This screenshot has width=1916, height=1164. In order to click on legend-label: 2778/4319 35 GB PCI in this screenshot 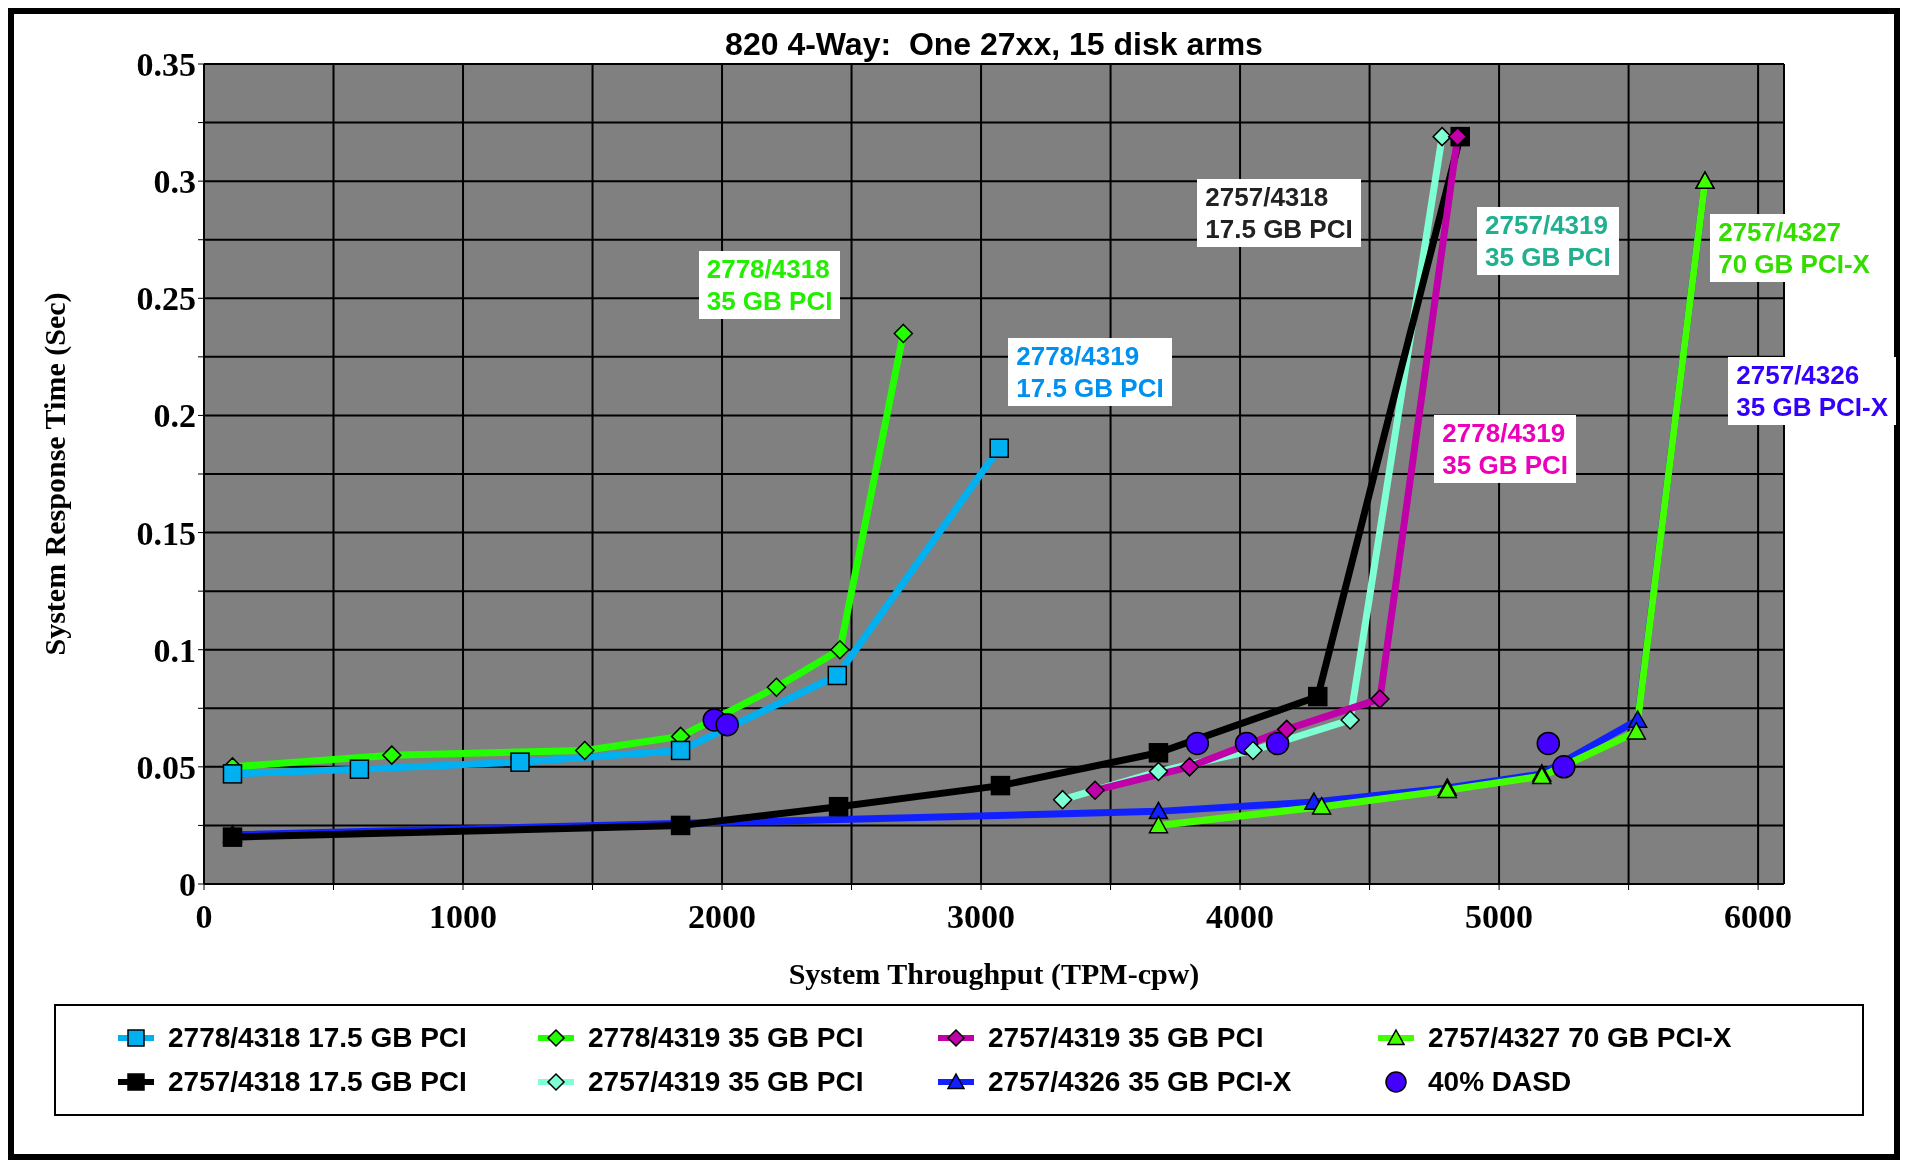, I will do `click(726, 1038)`.